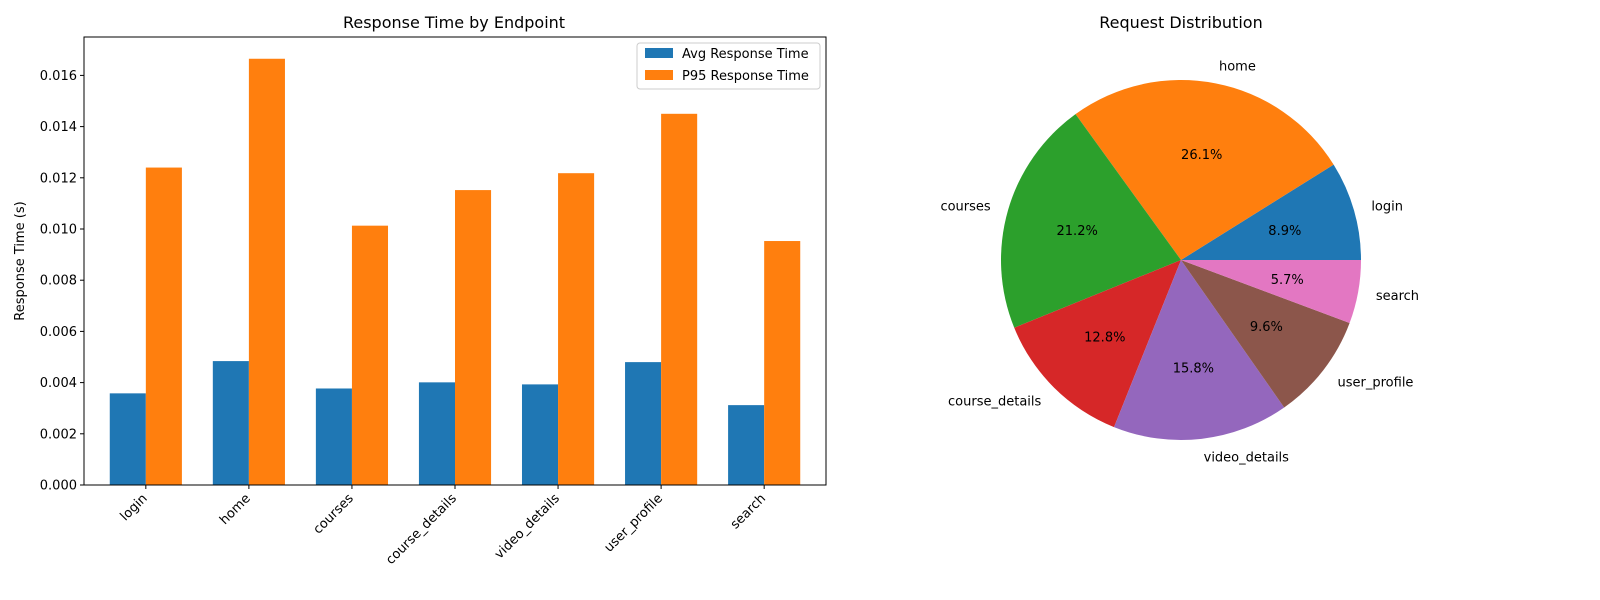 This screenshot has width=1600, height=600. What do you see at coordinates (965, 206) in the screenshot?
I see `pie-label-courses: courses` at bounding box center [965, 206].